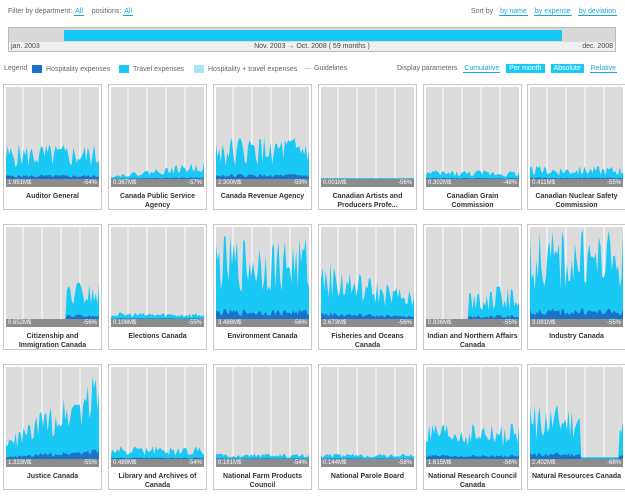 The width and height of the screenshot is (625, 496). I want to click on department-card: 3.488M$ -56% Environment Canada, so click(262, 287).